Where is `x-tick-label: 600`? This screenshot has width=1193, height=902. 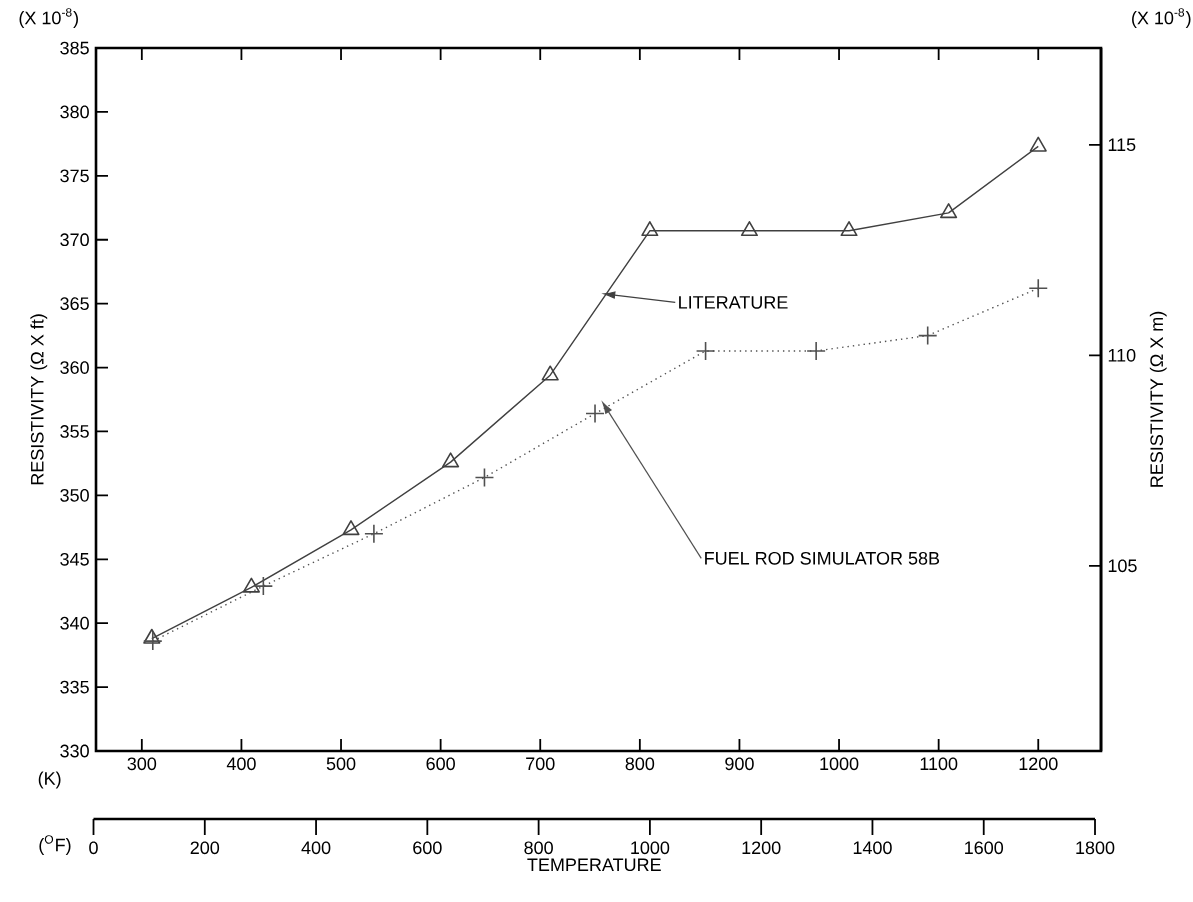 x-tick-label: 600 is located at coordinates (440, 764).